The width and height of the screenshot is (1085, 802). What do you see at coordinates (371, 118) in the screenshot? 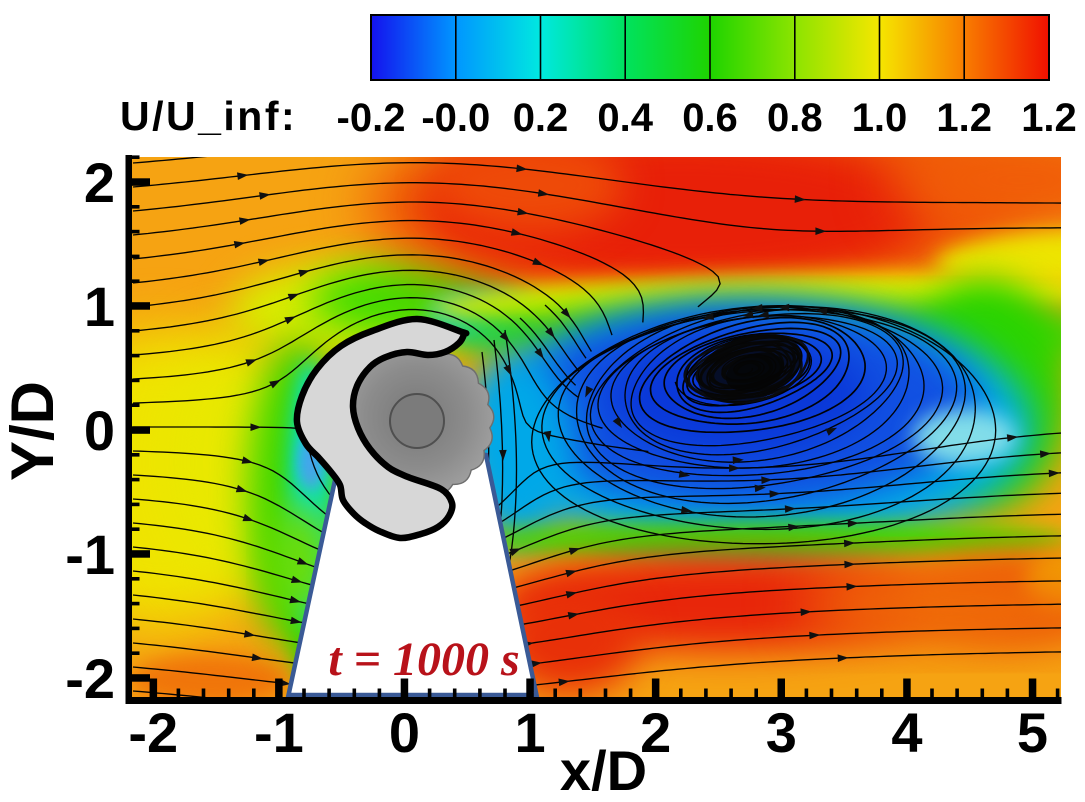
I see `svg-text: -0.2` at bounding box center [371, 118].